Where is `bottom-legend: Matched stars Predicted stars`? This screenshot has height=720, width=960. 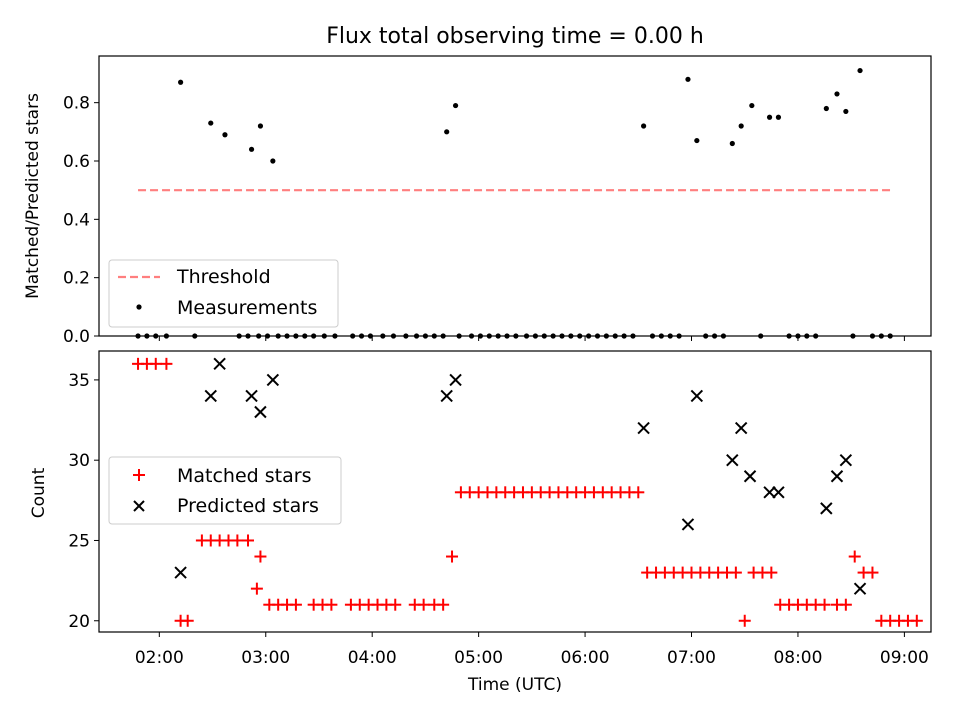
bottom-legend: Matched stars Predicted stars is located at coordinates (225, 490).